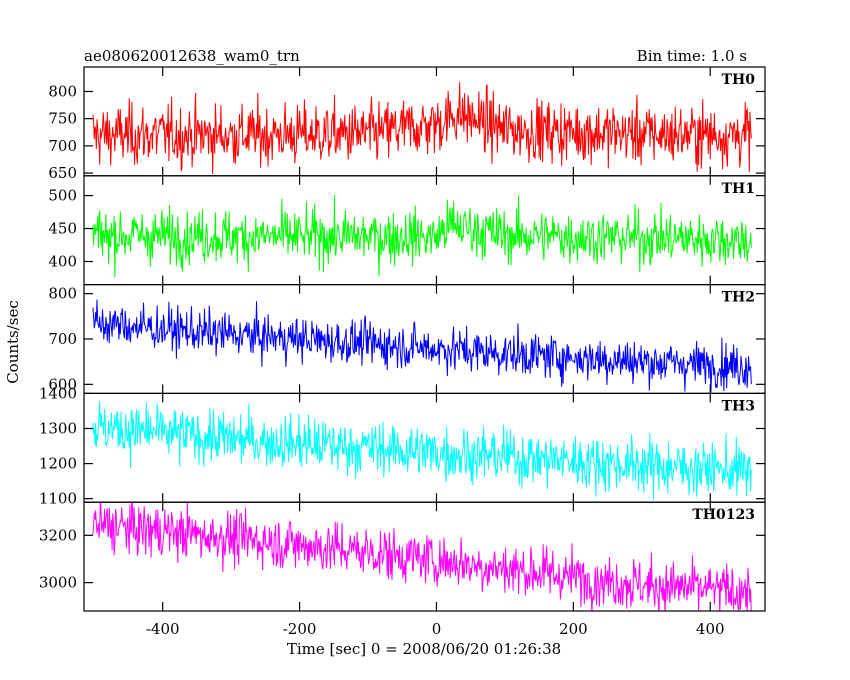  Describe the element at coordinates (738, 189) in the screenshot. I see `panel-label: TH1` at that location.